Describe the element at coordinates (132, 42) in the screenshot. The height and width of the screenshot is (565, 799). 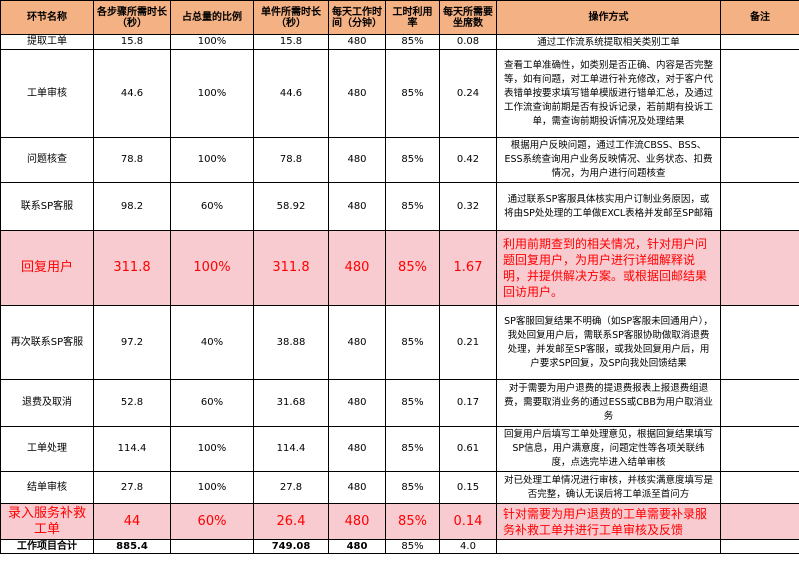
I see `step-duration-cell: 15.8` at that location.